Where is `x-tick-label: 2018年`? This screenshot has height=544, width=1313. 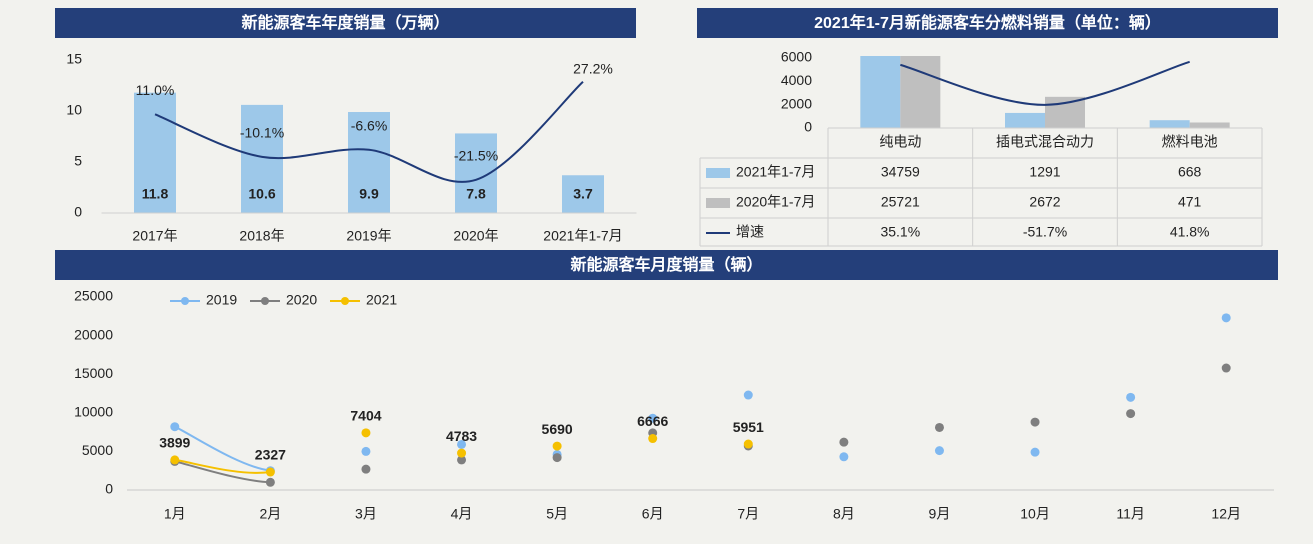 x-tick-label: 2018年 is located at coordinates (261, 236).